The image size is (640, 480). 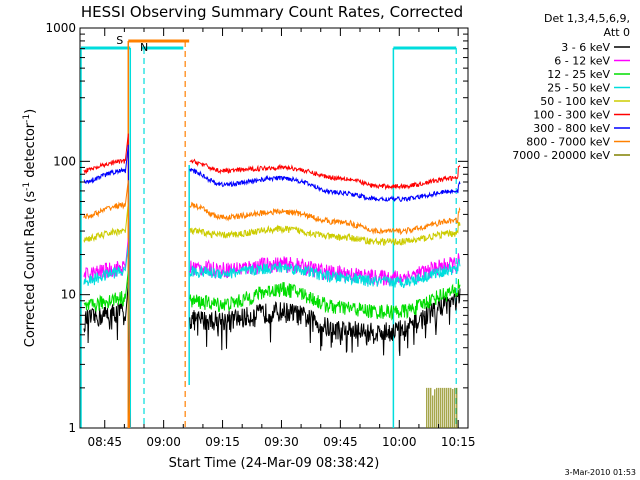 I want to click on x-axis-label: Start Time (24-Mar-09 08:38:42), so click(x=274, y=463).